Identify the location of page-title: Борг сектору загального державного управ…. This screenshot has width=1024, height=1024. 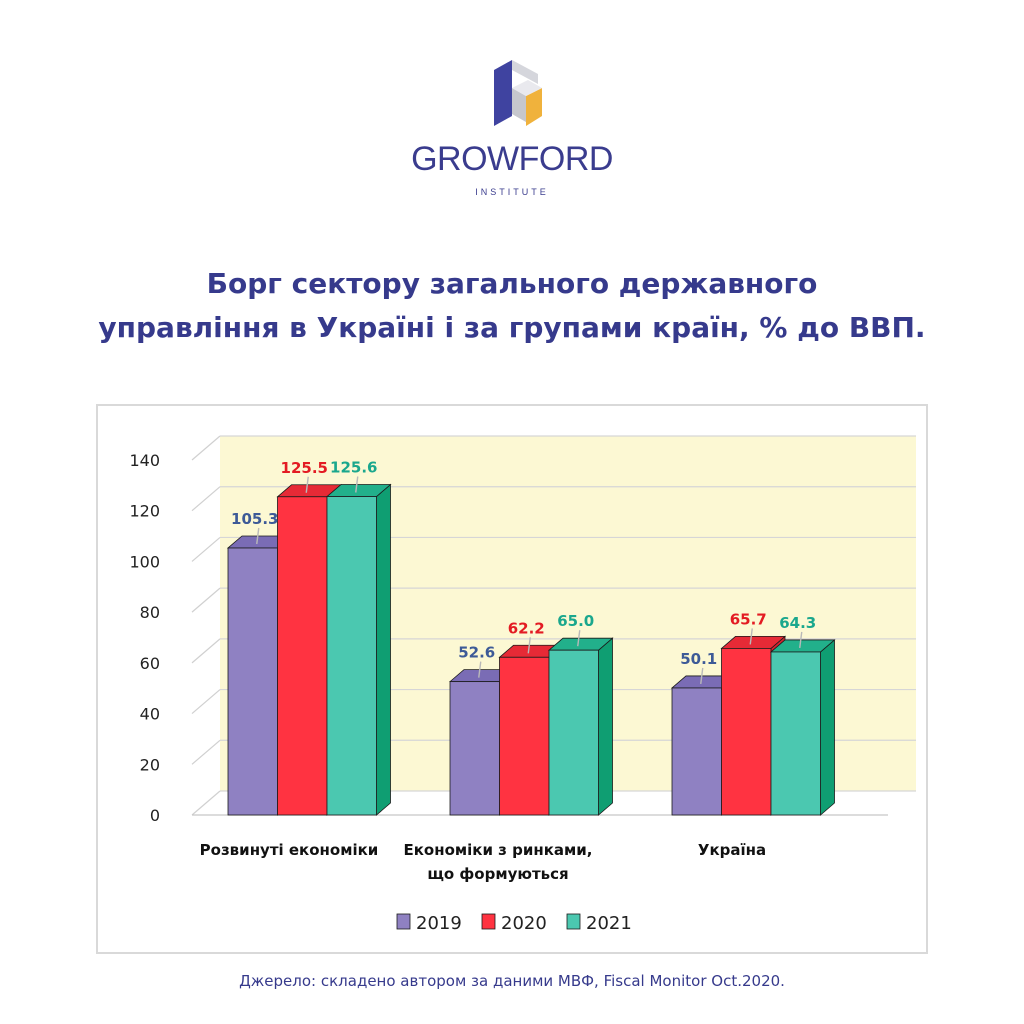
(512, 306).